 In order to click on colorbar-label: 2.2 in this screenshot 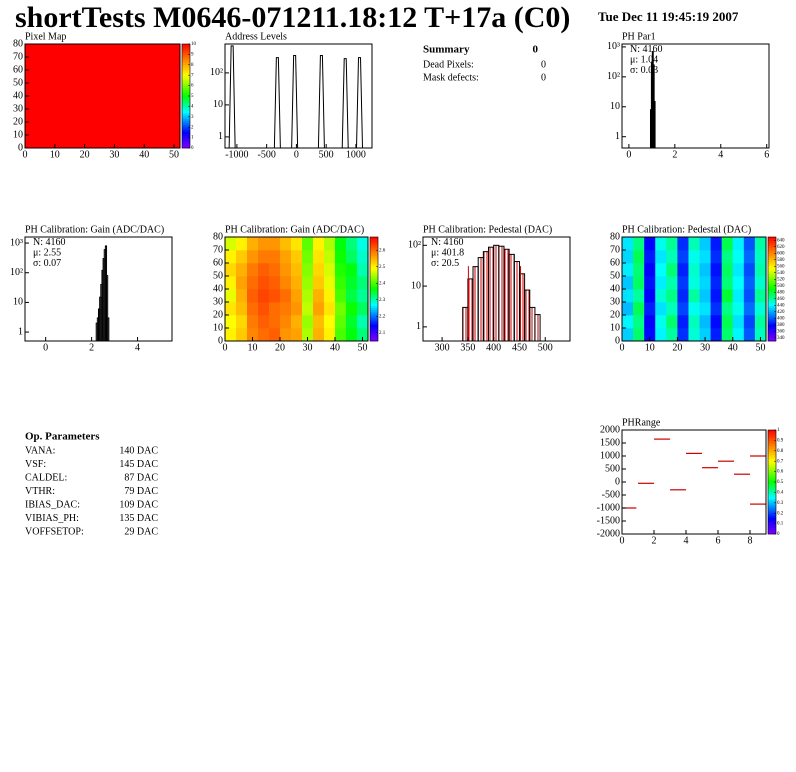, I will do `click(382, 316)`.